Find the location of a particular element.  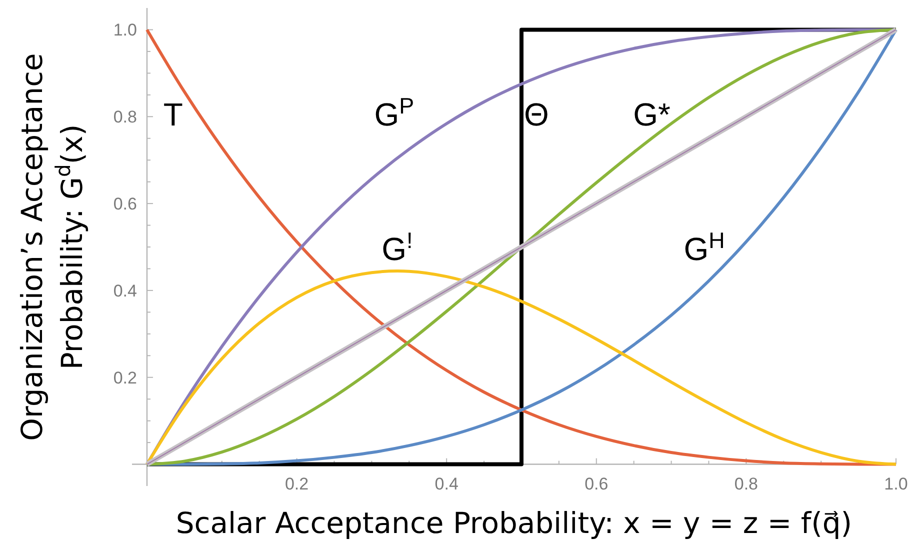

y-tick-label: 0.4 is located at coordinates (125, 290).